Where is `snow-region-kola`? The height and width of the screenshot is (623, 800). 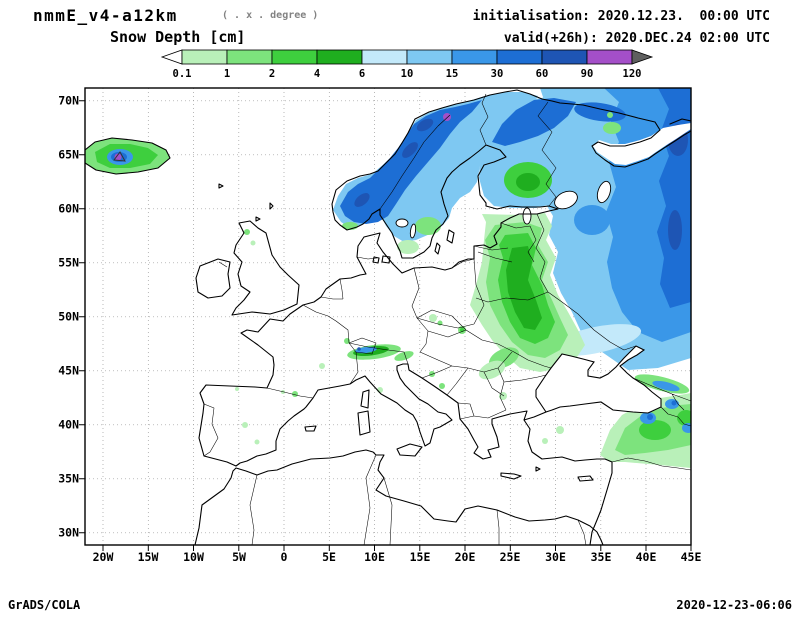
snow-region-kola is located at coordinates (600, 112).